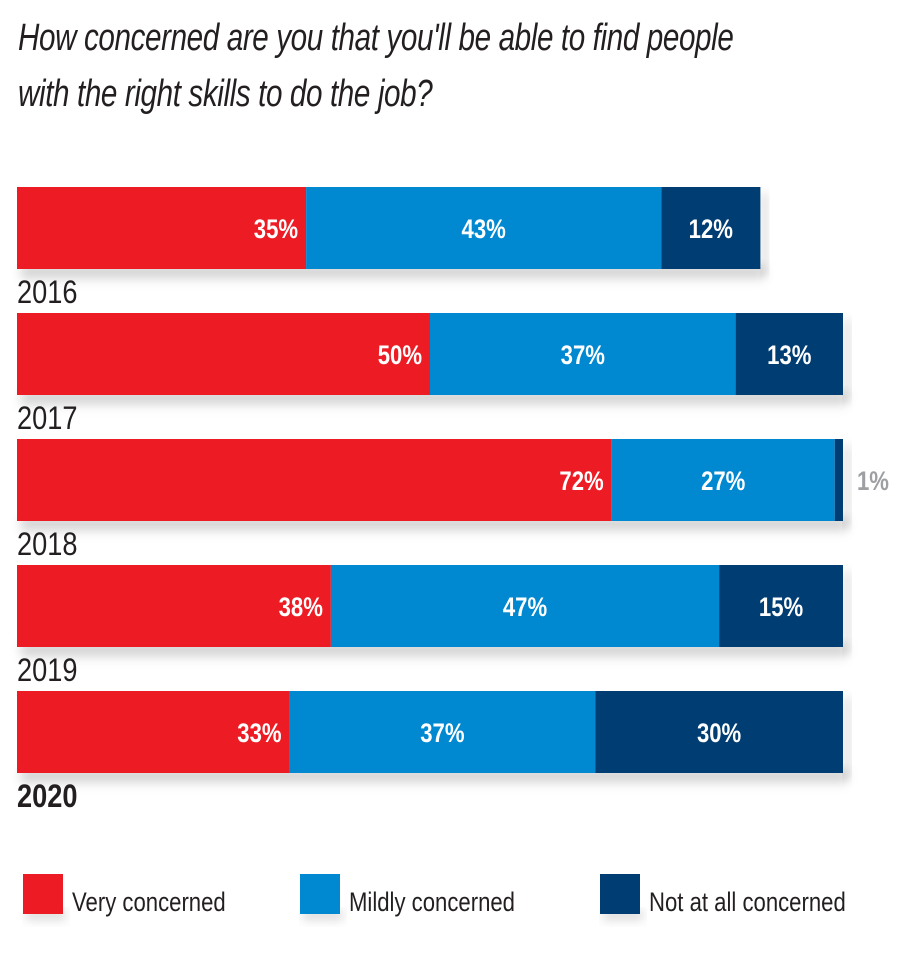  Describe the element at coordinates (400, 356) in the screenshot. I see `data-label: 50%` at that location.